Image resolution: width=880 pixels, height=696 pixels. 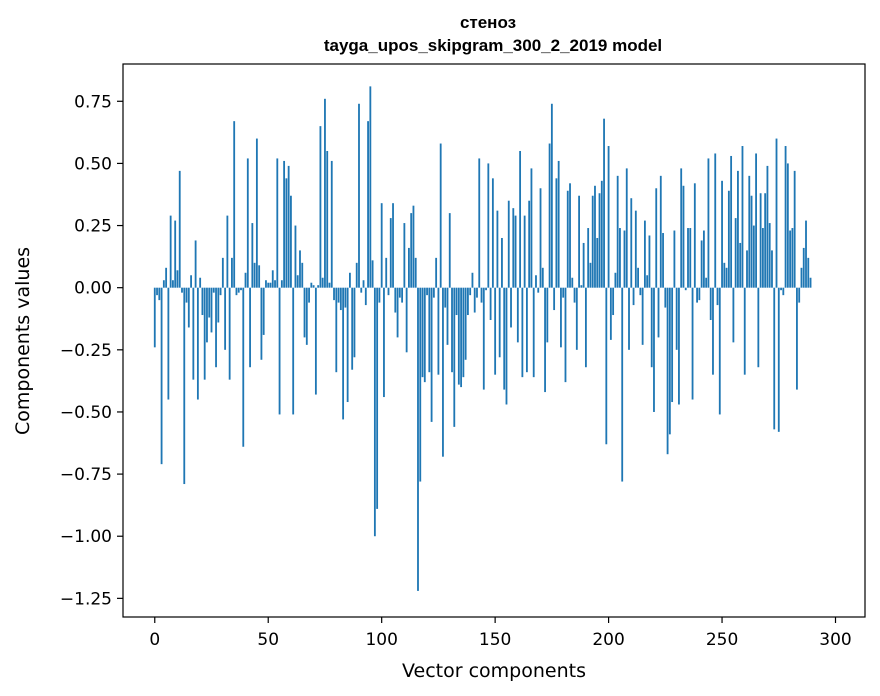 I want to click on x-tick-label: 300, so click(x=835, y=640).